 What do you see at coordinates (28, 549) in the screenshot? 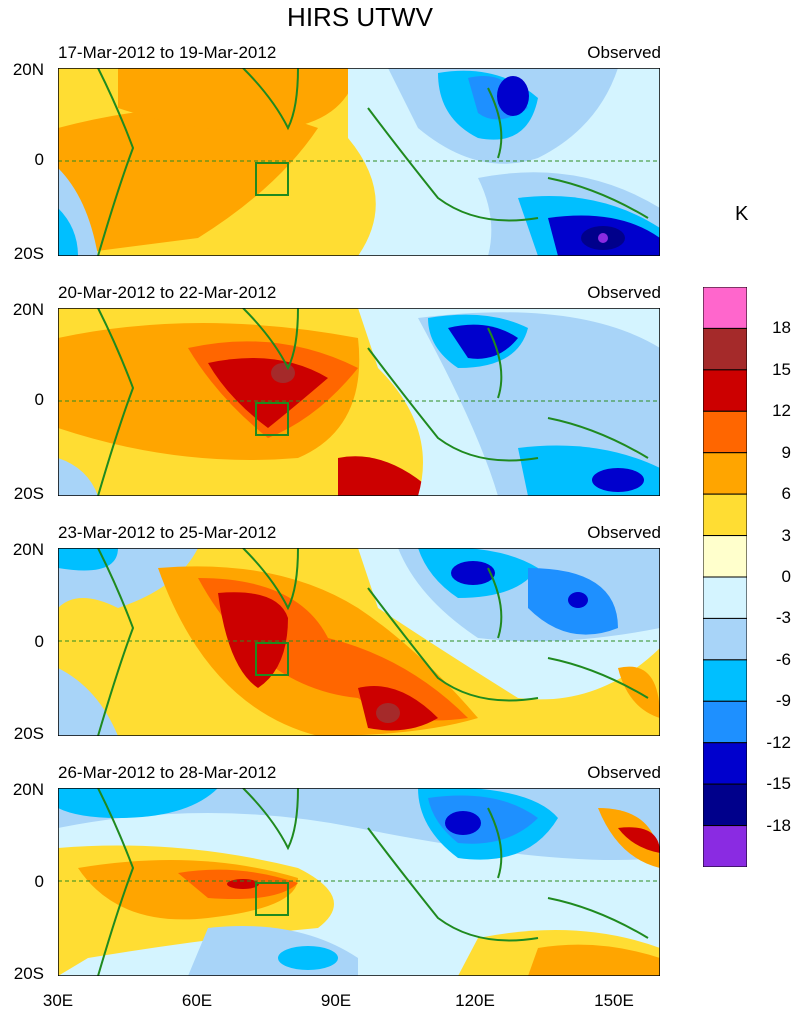
I see `panel-3-lat-20n: 20N` at bounding box center [28, 549].